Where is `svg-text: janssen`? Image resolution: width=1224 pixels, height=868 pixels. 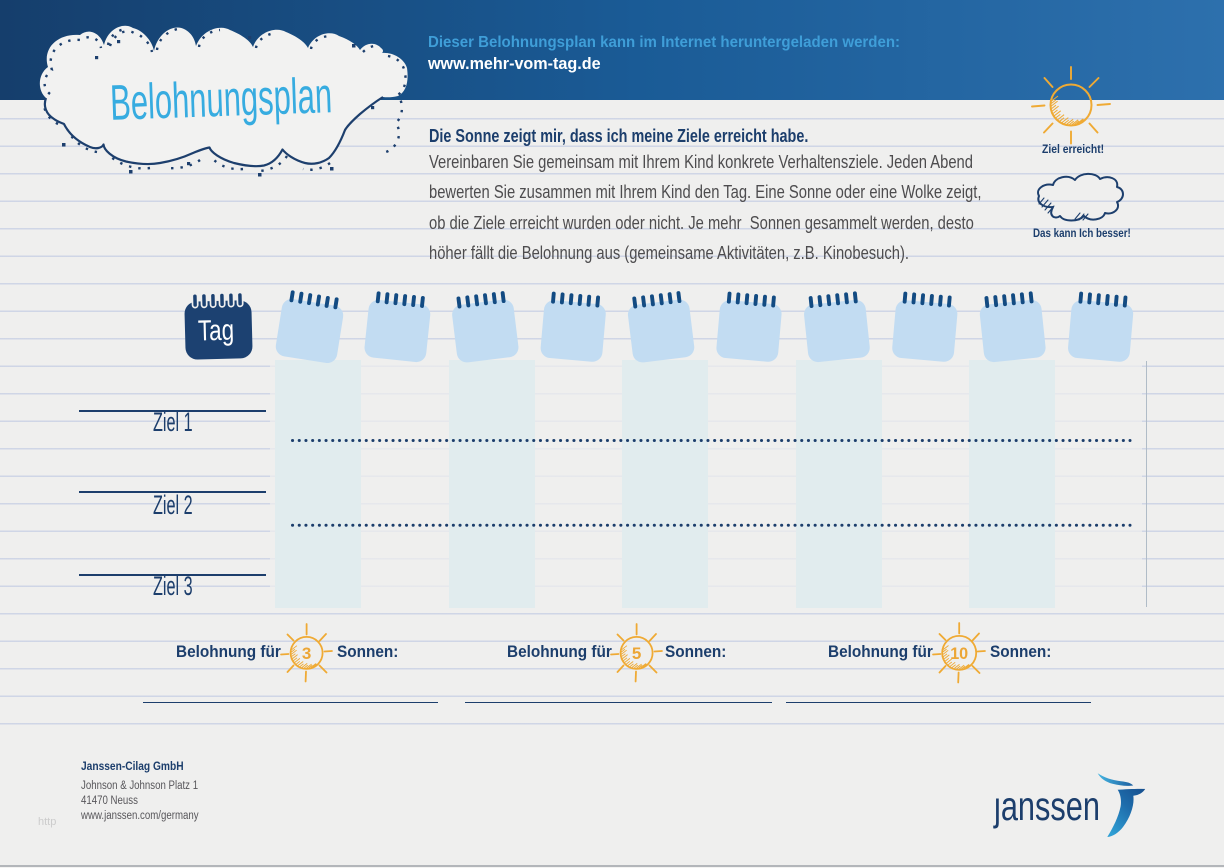 svg-text: janssen is located at coordinates (1046, 806).